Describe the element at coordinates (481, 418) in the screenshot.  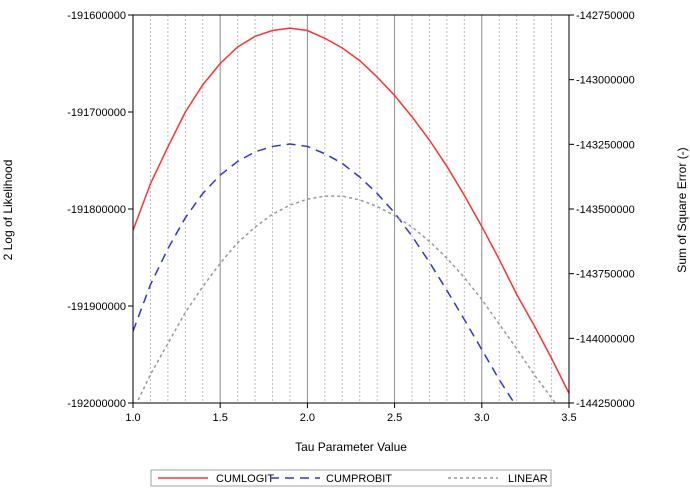
I see `x-tick-label: 3.0` at that location.